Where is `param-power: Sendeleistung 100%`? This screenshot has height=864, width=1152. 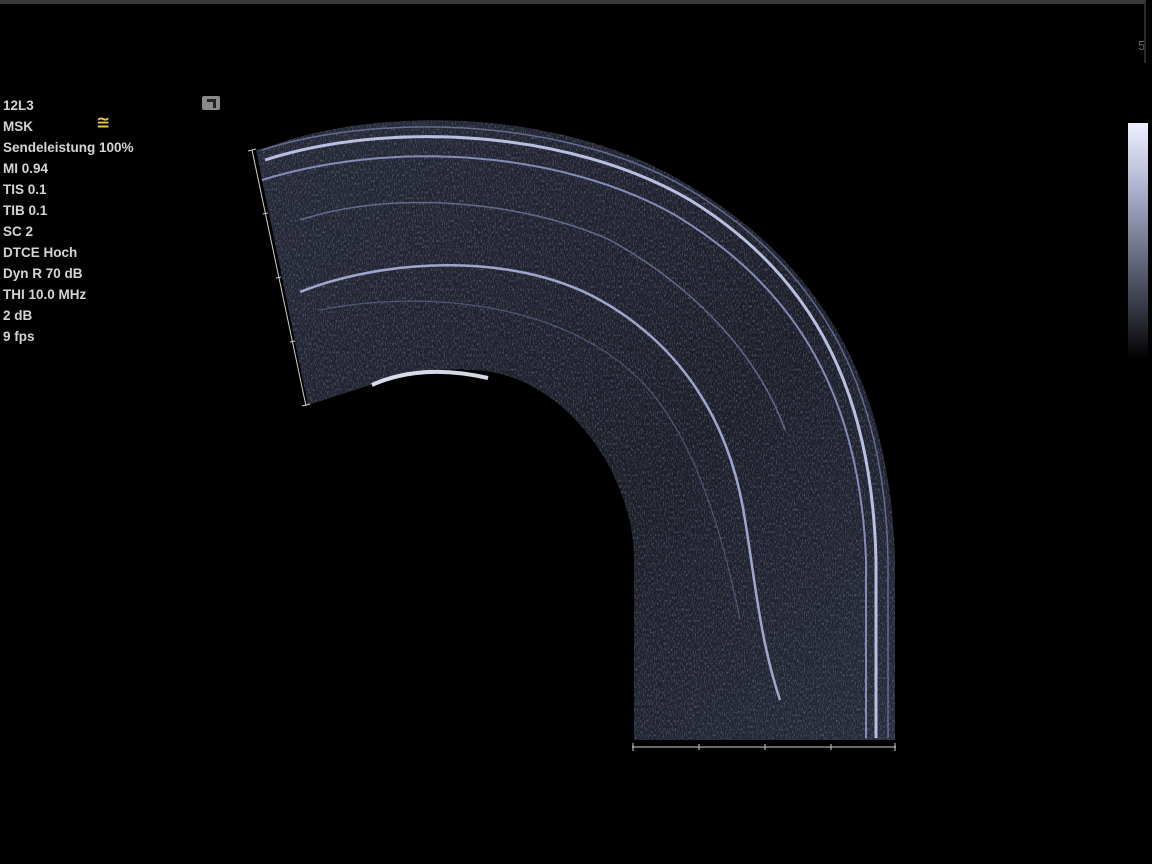
param-power: Sendeleistung 100% is located at coordinates (68, 147).